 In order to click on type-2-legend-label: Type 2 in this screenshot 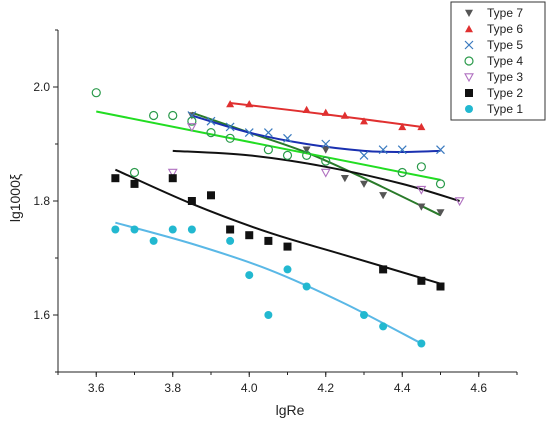, I will do `click(505, 93)`.